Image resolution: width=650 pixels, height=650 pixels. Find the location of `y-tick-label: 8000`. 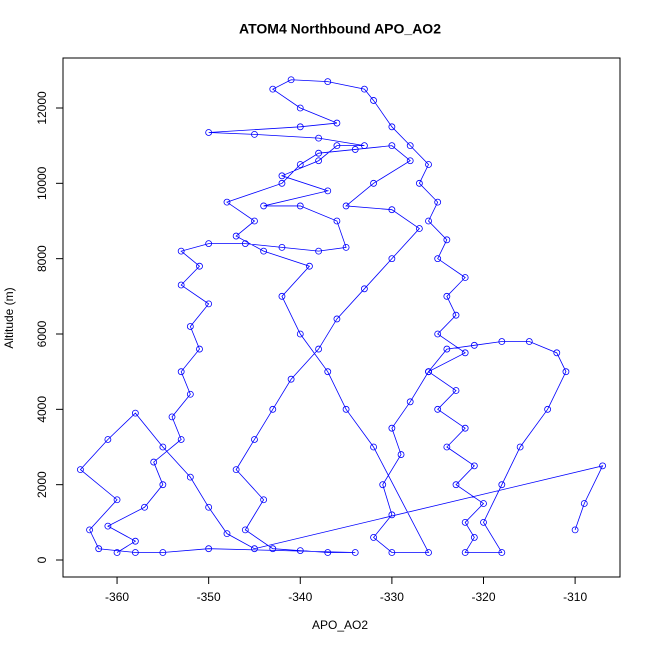

y-tick-label: 8000 is located at coordinates (42, 258).